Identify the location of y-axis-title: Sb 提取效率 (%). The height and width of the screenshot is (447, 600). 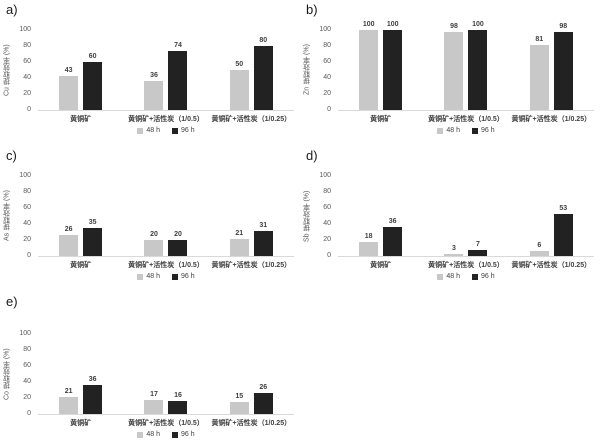
(307, 216).